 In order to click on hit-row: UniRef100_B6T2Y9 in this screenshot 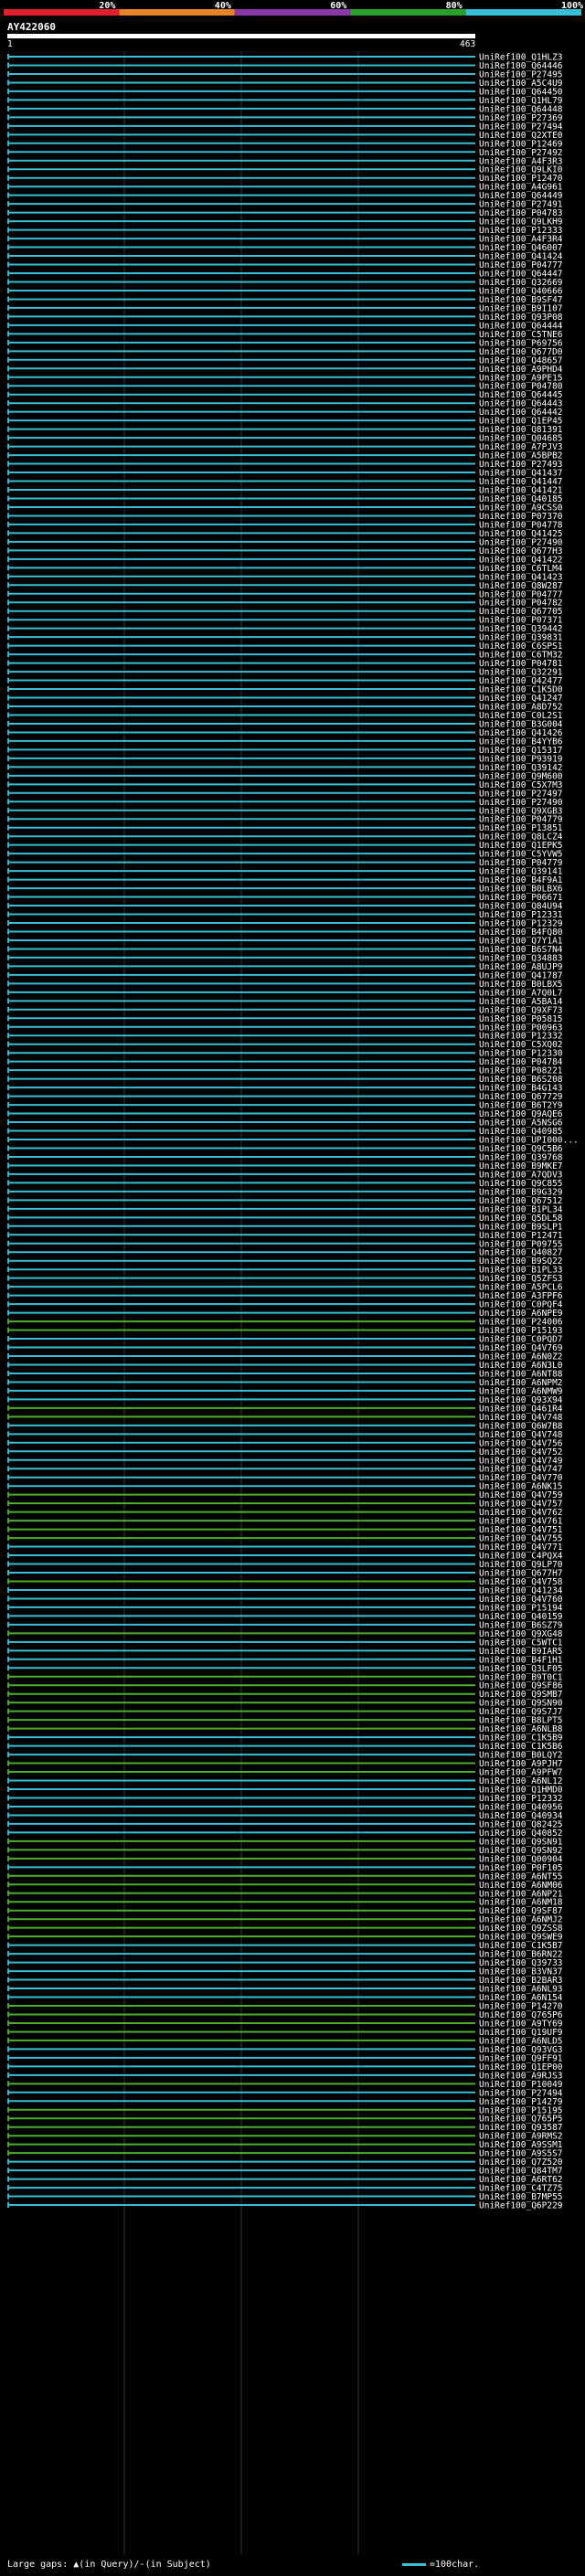, I will do `click(285, 1106)`.